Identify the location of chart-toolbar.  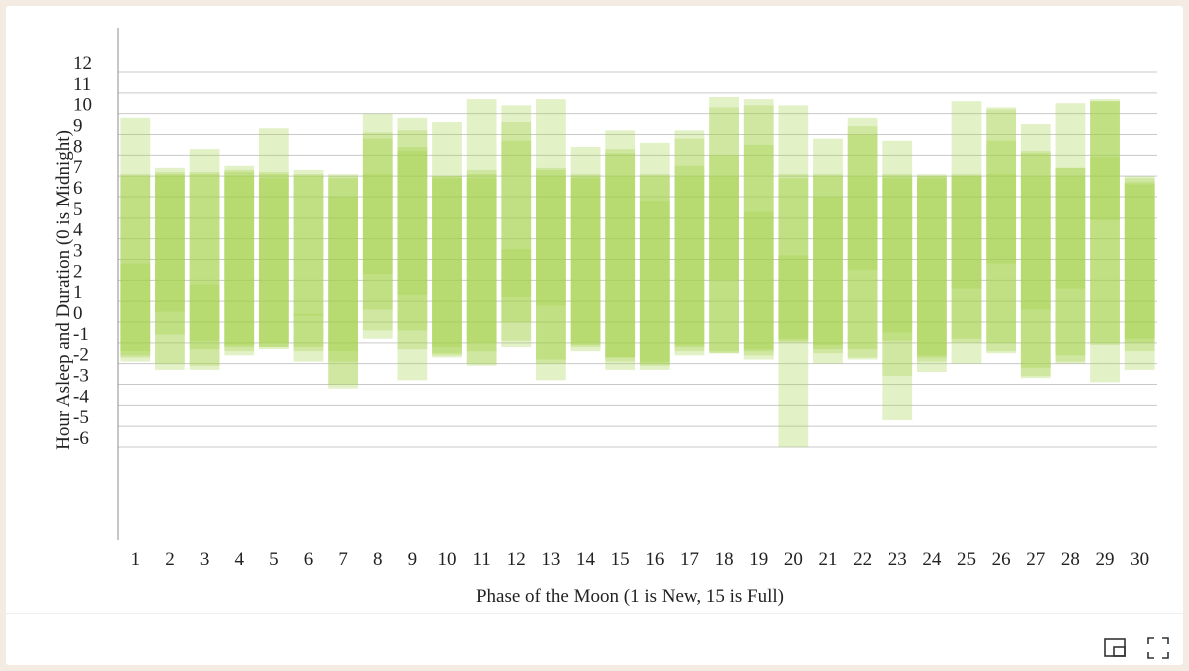
(594, 639).